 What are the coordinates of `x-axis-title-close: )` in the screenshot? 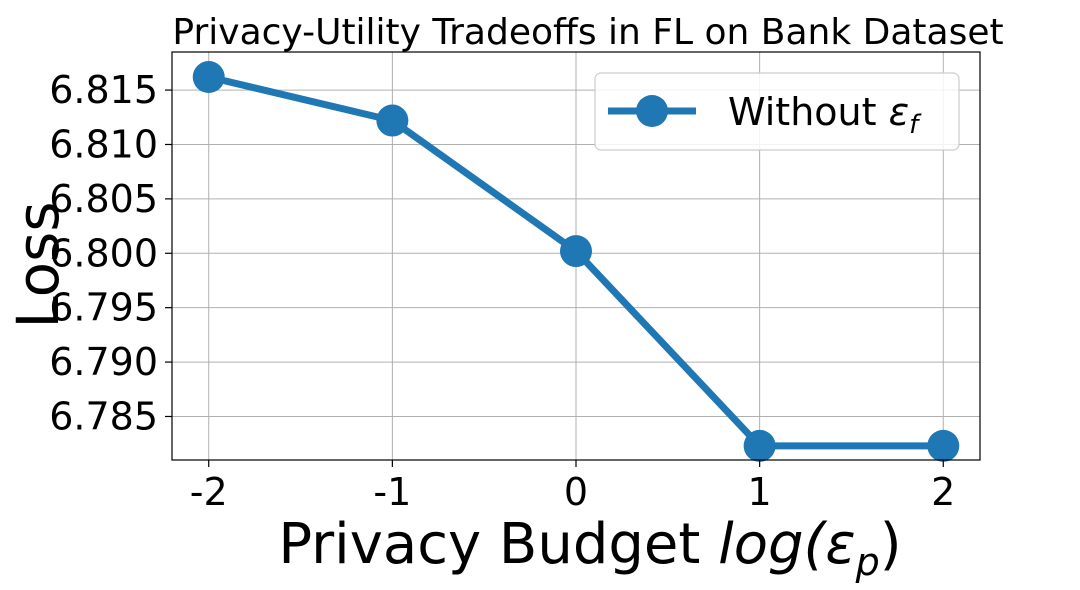 It's located at (891, 544).